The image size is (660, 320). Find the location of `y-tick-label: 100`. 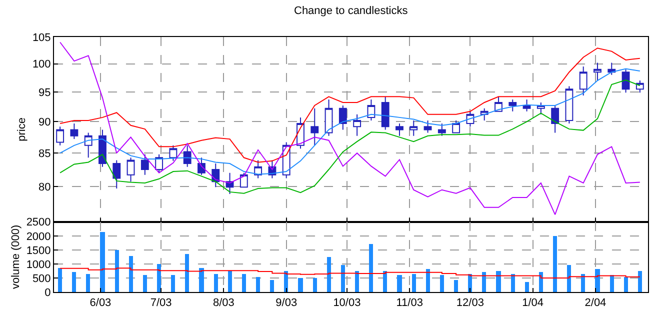

y-tick-label: 100 is located at coordinates (41, 64).